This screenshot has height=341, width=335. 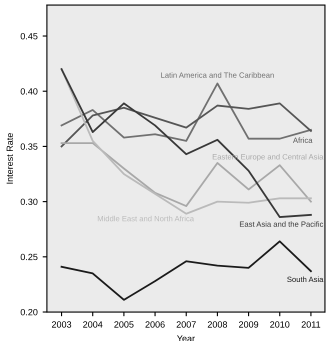 What do you see at coordinates (248, 324) in the screenshot?
I see `x-tick-label: 2009` at bounding box center [248, 324].